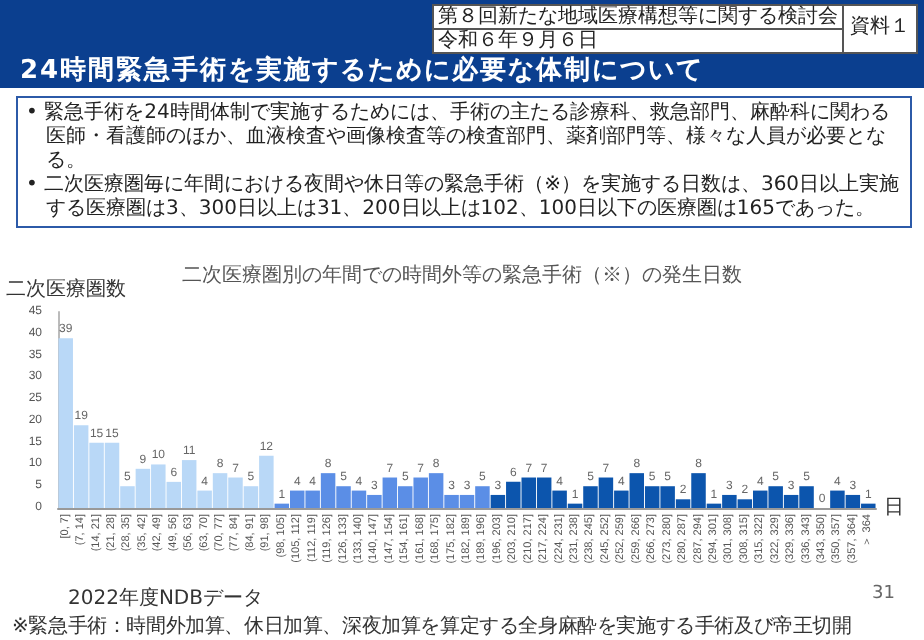 This screenshot has width=924, height=640. What do you see at coordinates (462, 275) in the screenshot?
I see `chart-title: 二次医療圏別の年間での時間外等の緊急手術（※）の発生日数` at bounding box center [462, 275].